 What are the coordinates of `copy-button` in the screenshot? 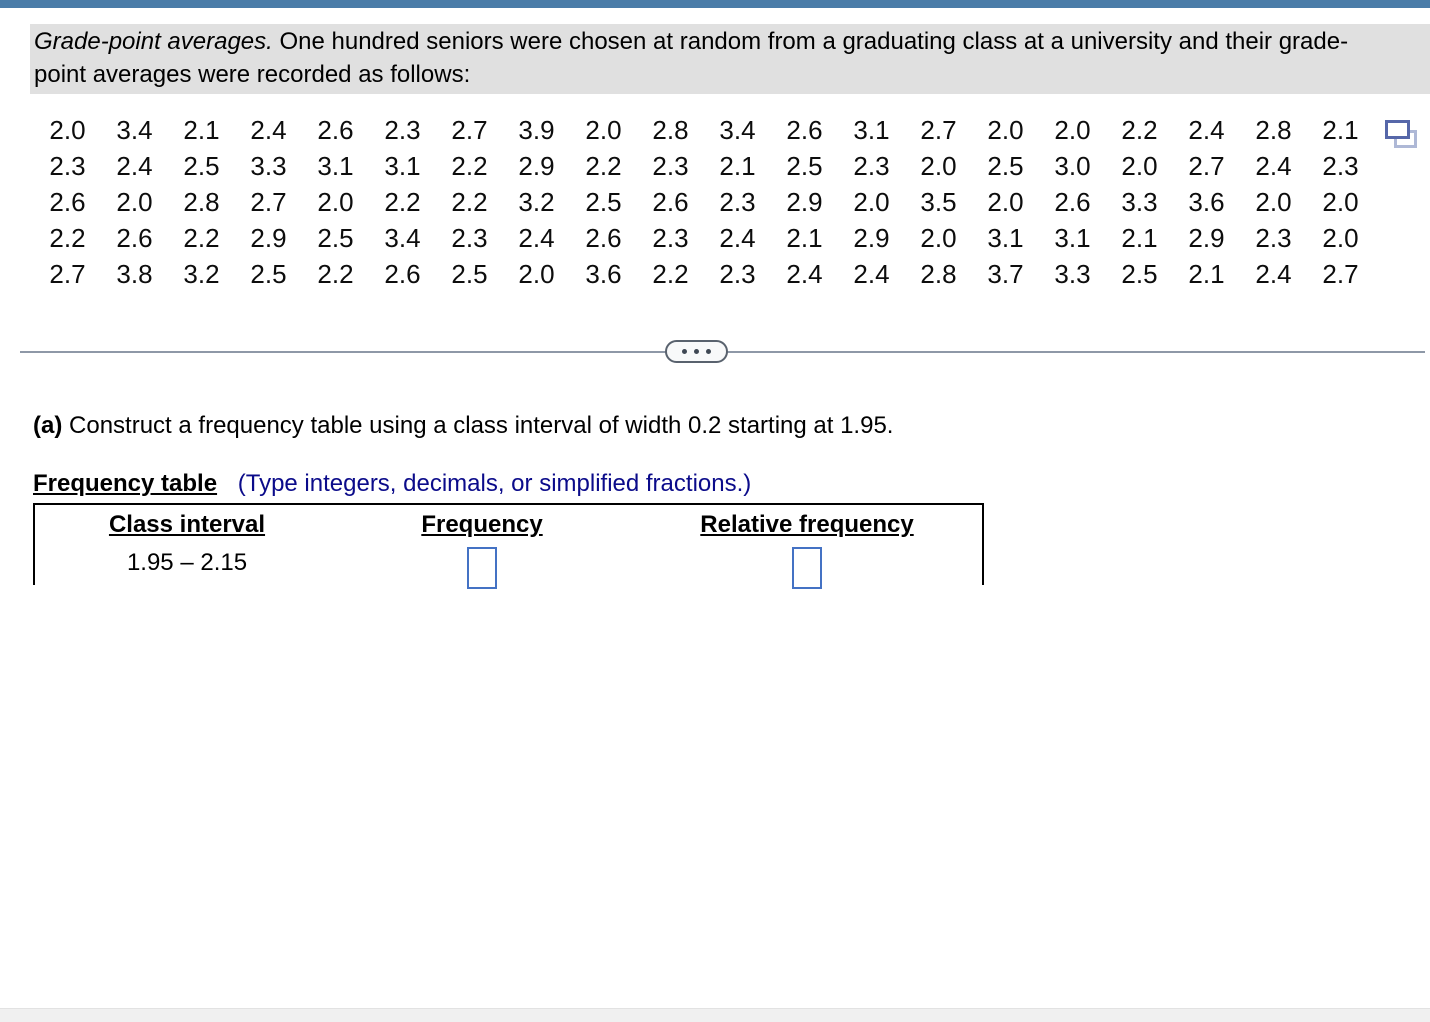 It's located at (1402, 137).